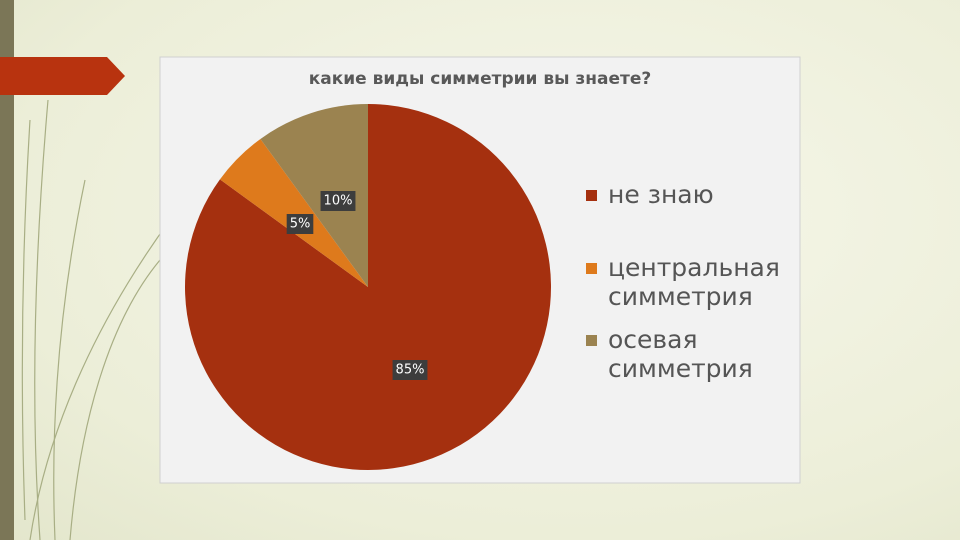 This screenshot has height=540, width=960. I want to click on legend-label: центральная симметрия, so click(694, 282).